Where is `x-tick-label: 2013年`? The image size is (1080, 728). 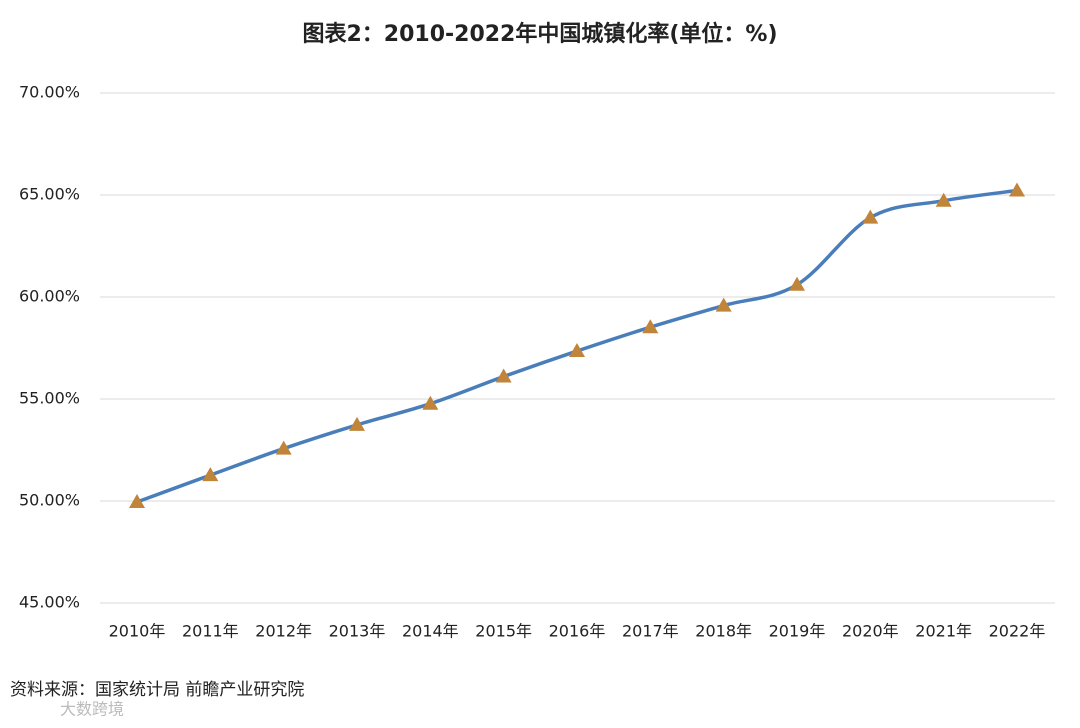 x-tick-label: 2013年 is located at coordinates (357, 631).